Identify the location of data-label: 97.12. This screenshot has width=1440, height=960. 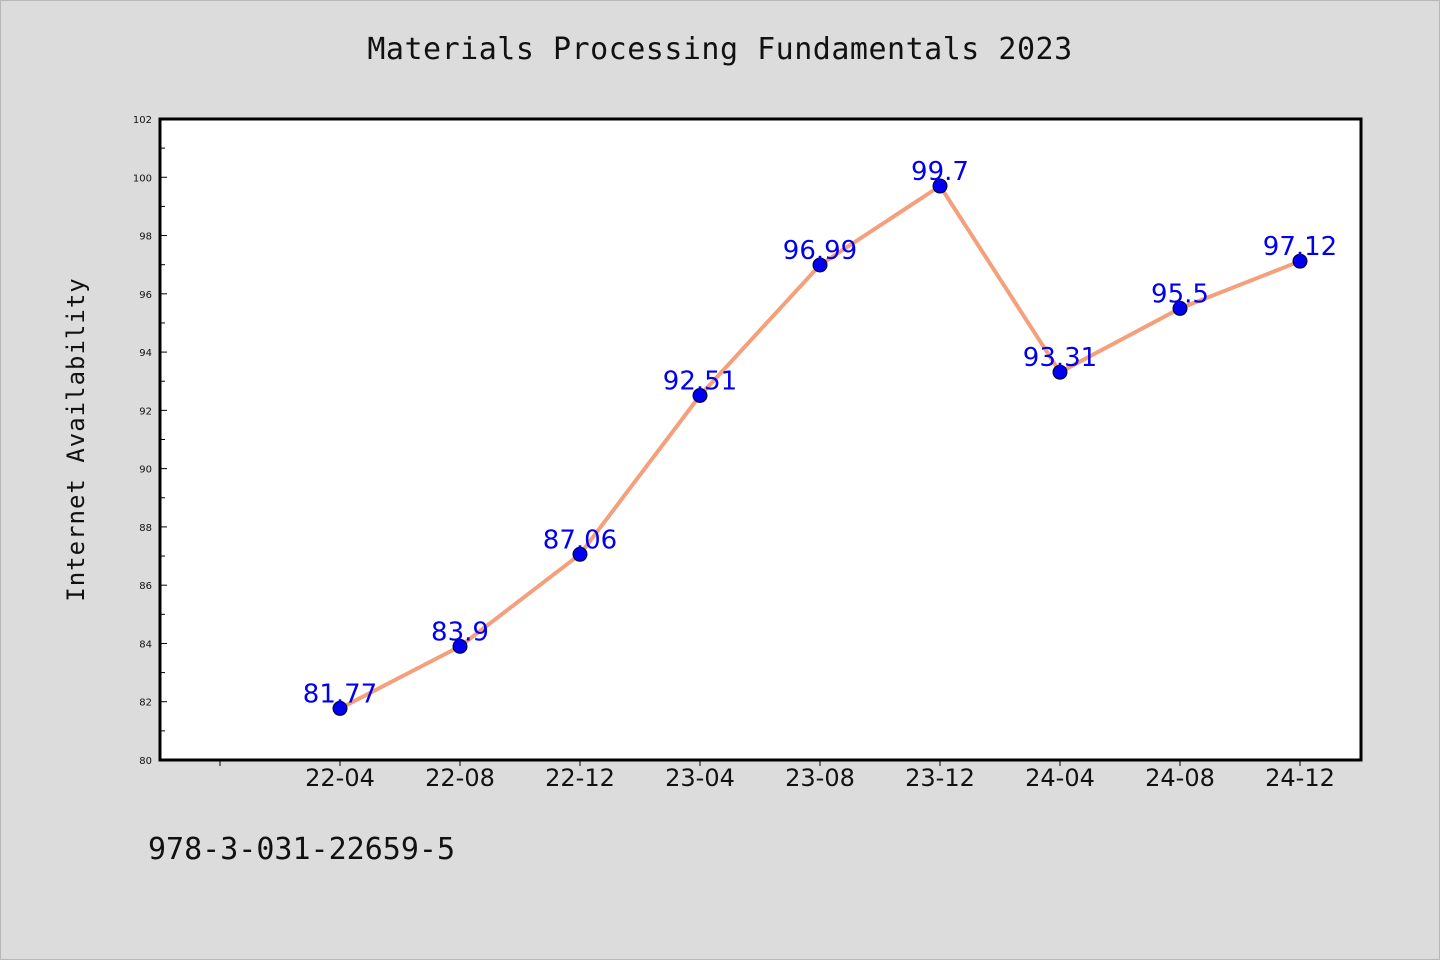
(1300, 247).